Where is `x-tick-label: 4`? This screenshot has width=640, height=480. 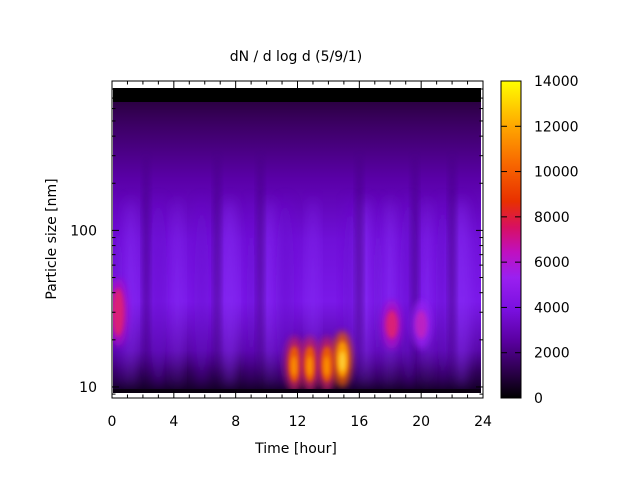 x-tick-label: 4 is located at coordinates (173, 422).